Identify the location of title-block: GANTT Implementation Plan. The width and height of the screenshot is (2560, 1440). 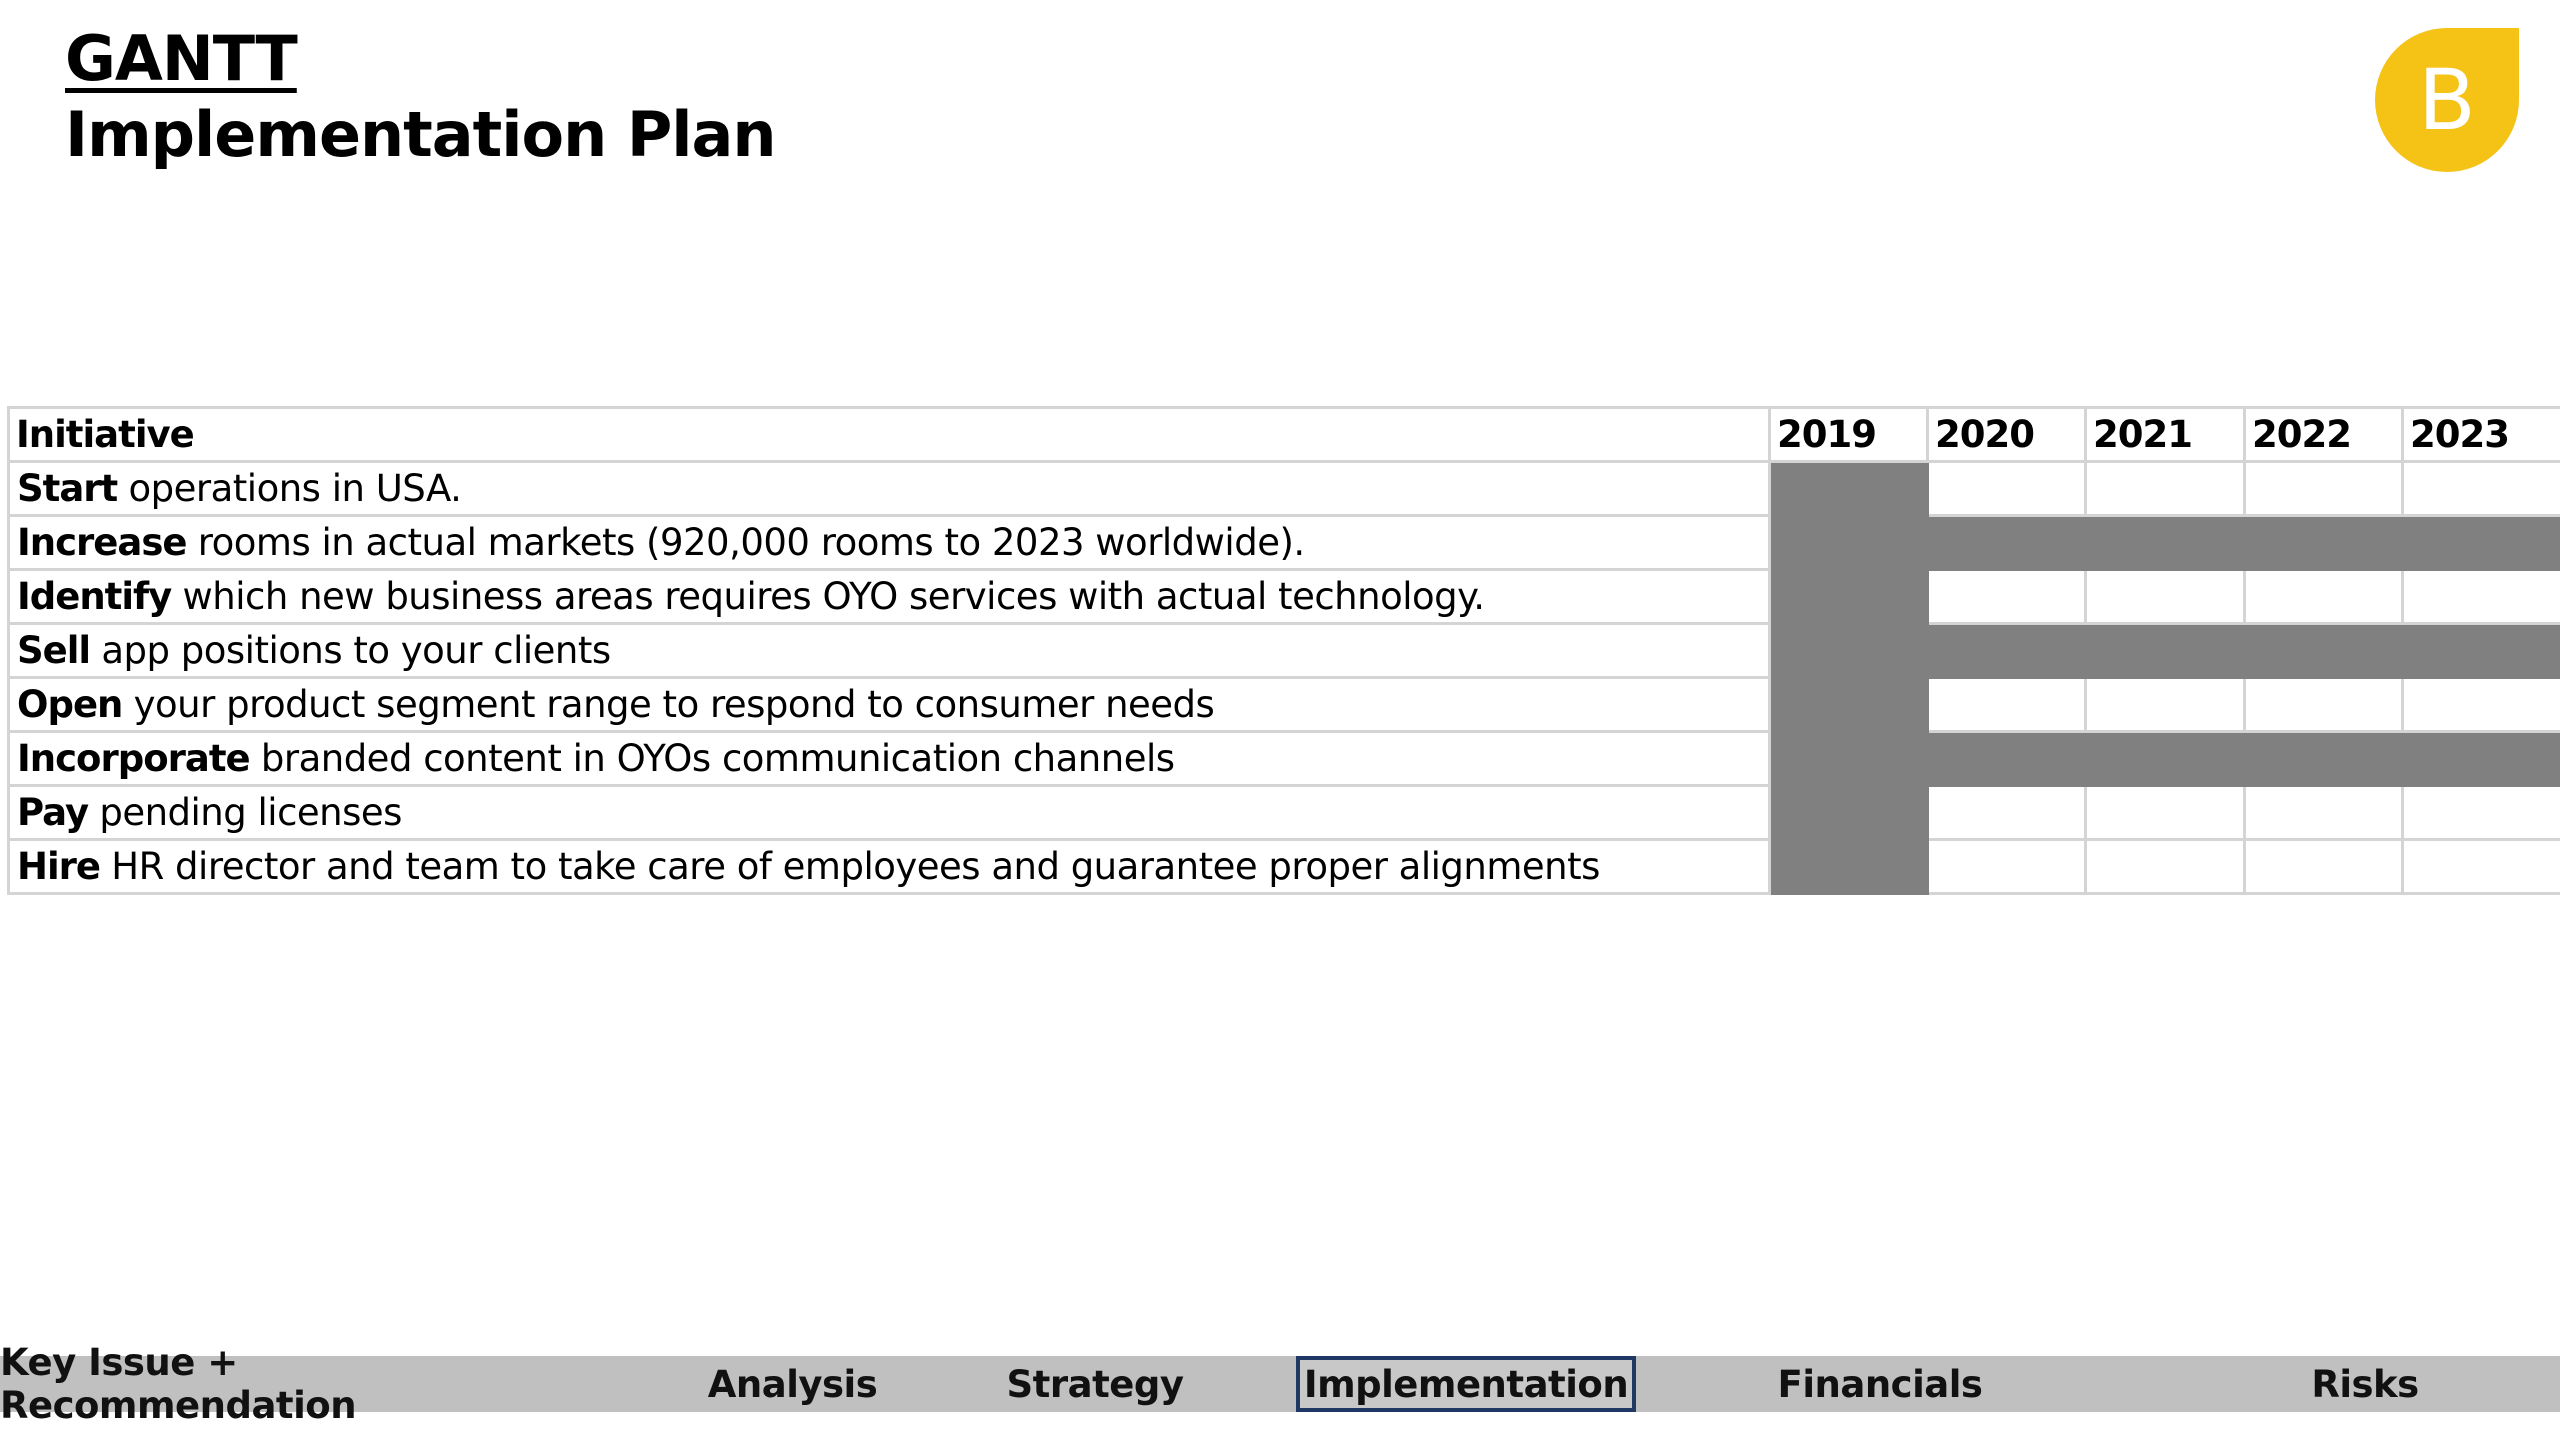
(420, 97).